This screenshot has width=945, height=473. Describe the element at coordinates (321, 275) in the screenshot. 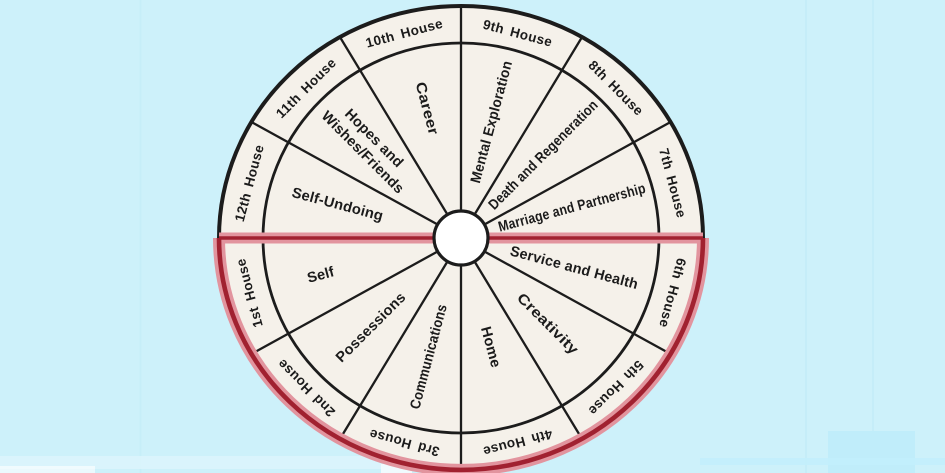

I see `meaning-label-1: Self` at that location.